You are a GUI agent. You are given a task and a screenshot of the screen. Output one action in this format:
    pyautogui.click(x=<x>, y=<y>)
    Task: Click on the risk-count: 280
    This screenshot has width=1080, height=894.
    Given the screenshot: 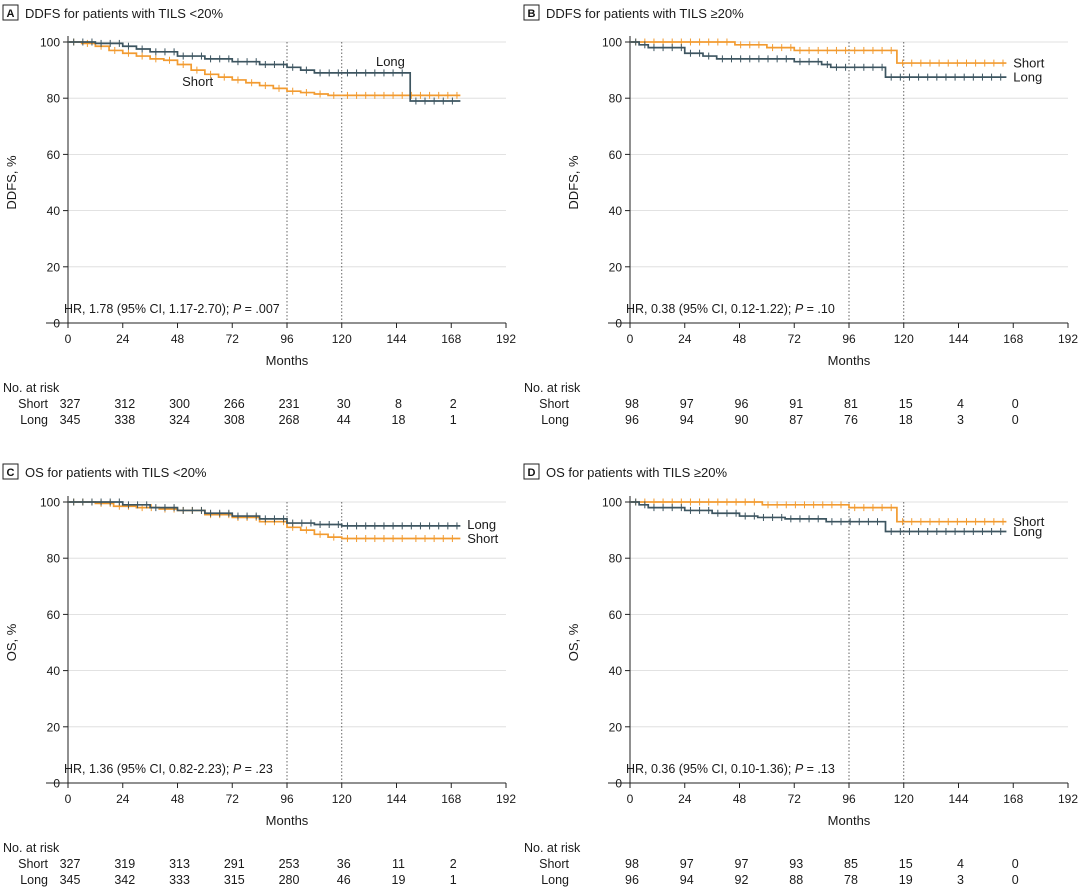 What is the action you would take?
    pyautogui.click(x=289, y=880)
    